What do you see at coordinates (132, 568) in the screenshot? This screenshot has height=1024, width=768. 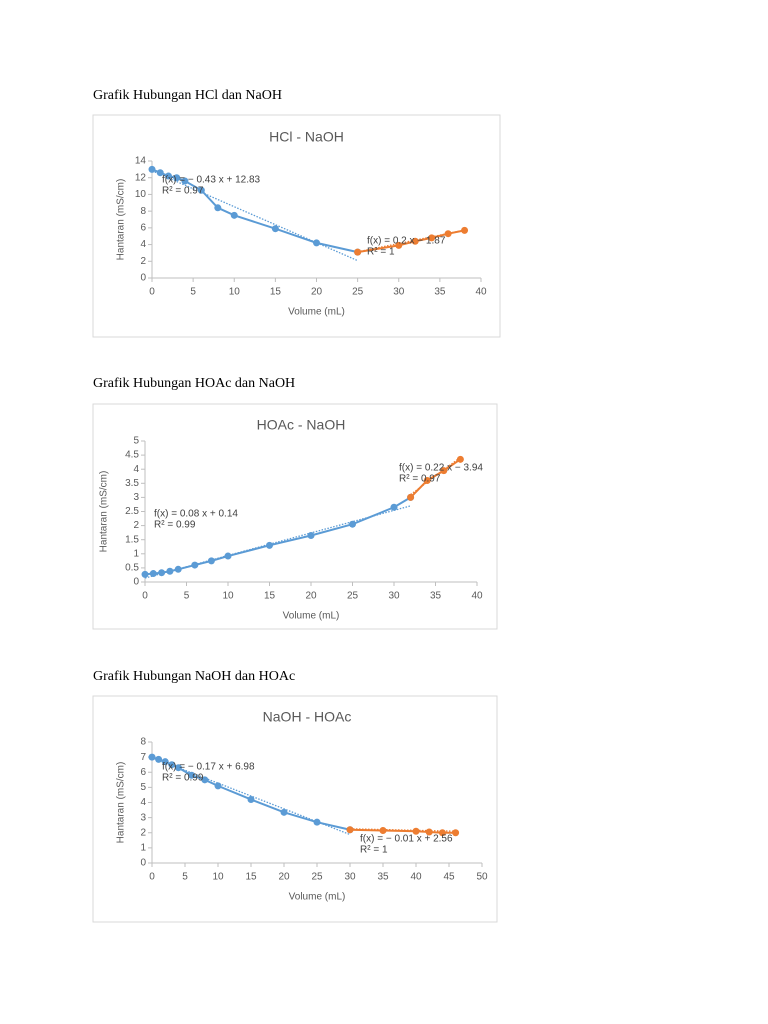 I see `y-tick-label: 0.5` at bounding box center [132, 568].